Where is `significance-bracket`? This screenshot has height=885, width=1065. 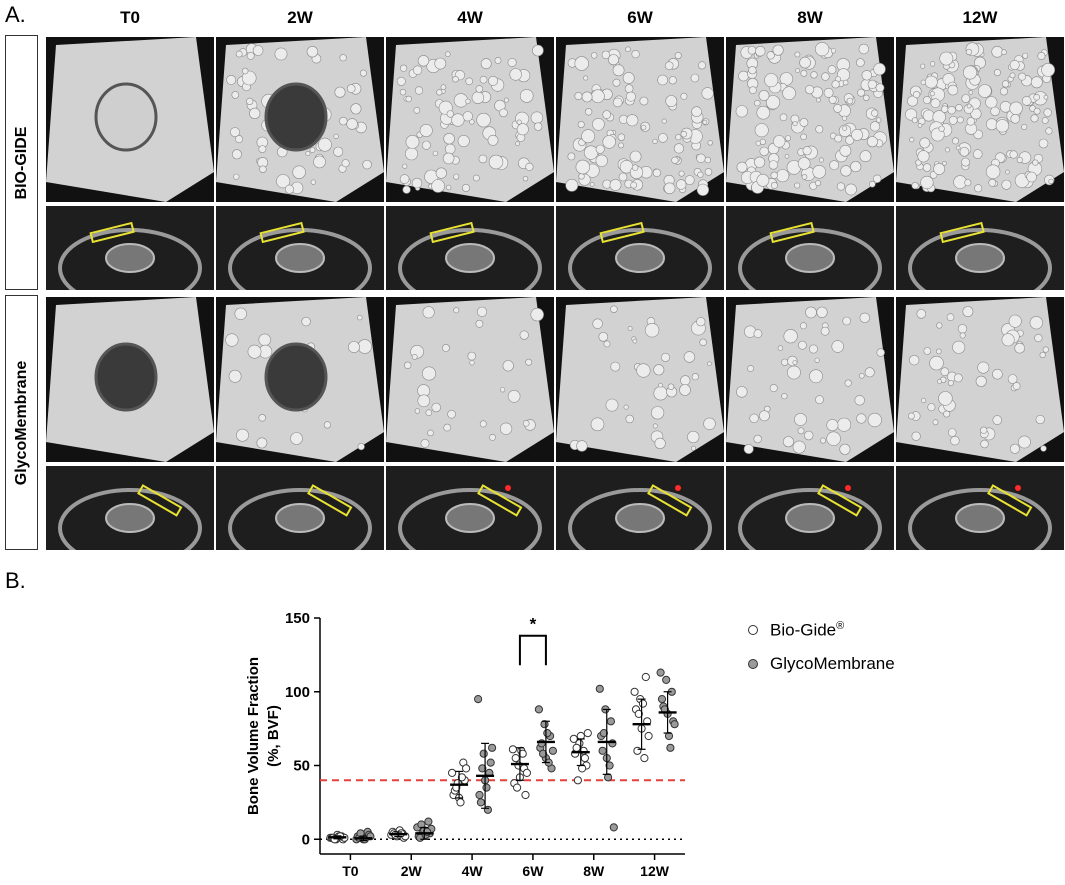
significance-bracket is located at coordinates (532, 650).